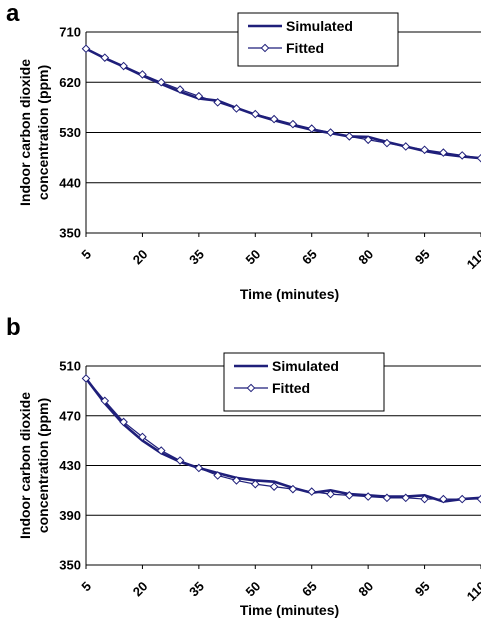 This screenshot has height=629, width=481. I want to click on y-tick-label: 530, so click(70, 132).